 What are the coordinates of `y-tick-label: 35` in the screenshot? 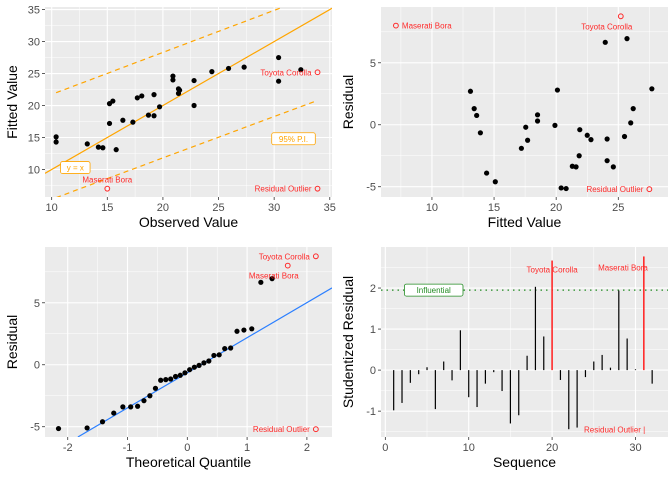 It's located at (34, 11).